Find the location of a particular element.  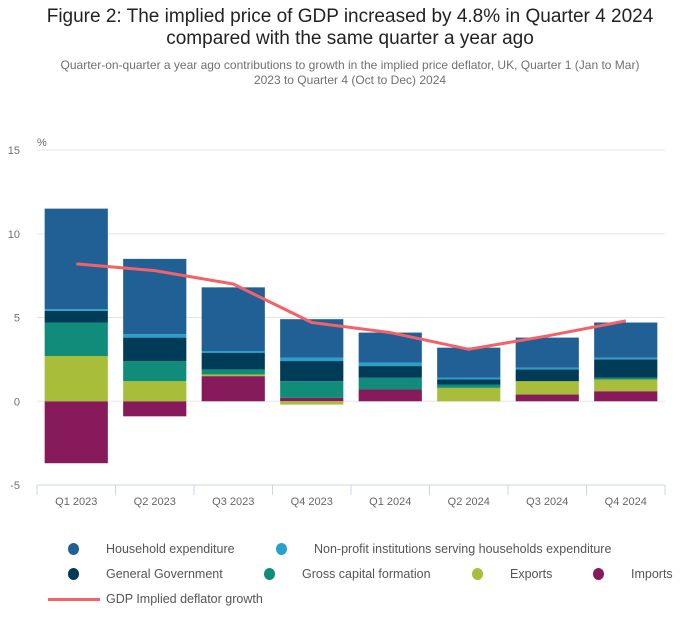

bar-segment-general-government-q3-2024 is located at coordinates (547, 375).